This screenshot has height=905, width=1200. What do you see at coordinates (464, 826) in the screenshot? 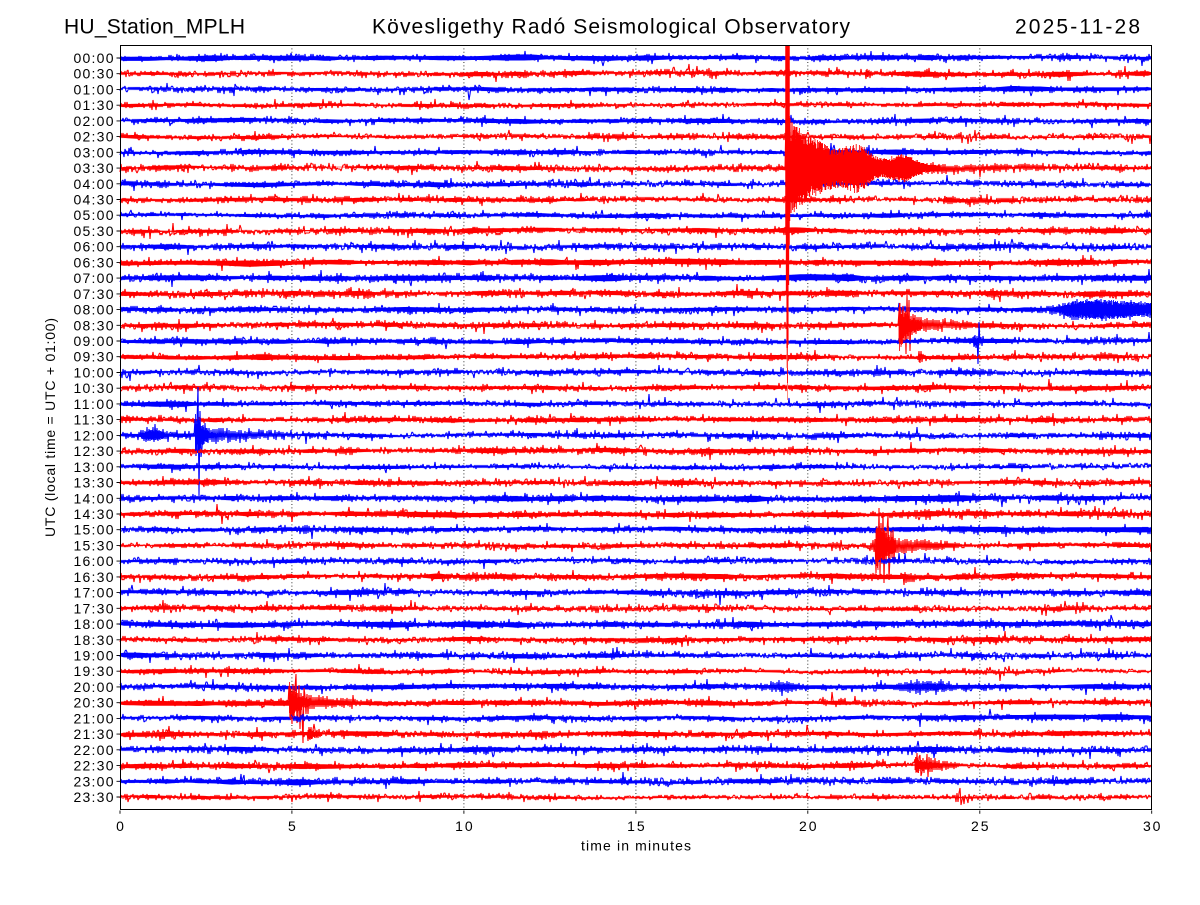
I see `svg-text: 10` at bounding box center [464, 826].